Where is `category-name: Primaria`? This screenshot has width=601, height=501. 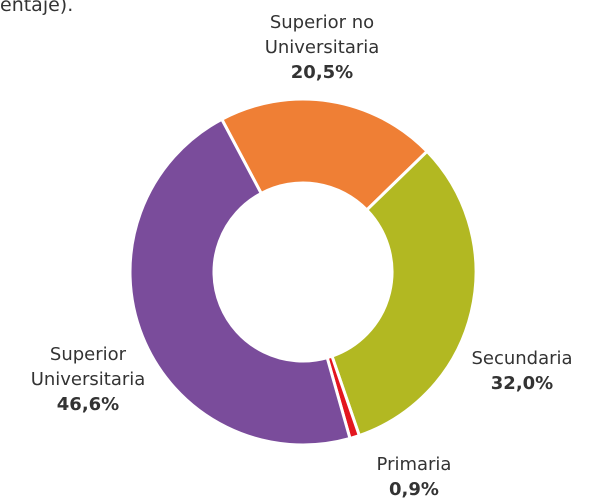 category-name: Primaria is located at coordinates (414, 464).